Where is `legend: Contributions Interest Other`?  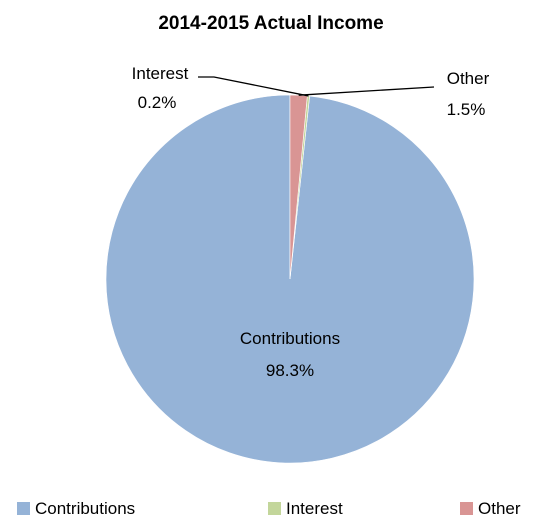 legend: Contributions Interest Other is located at coordinates (269, 508).